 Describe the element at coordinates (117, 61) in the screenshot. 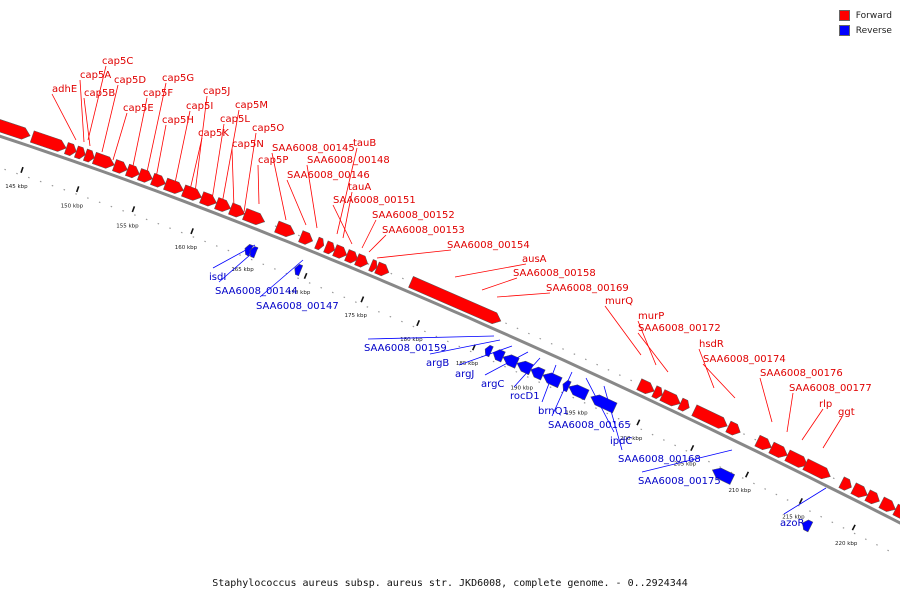

I see `forward-gene-label: cap5C` at that location.